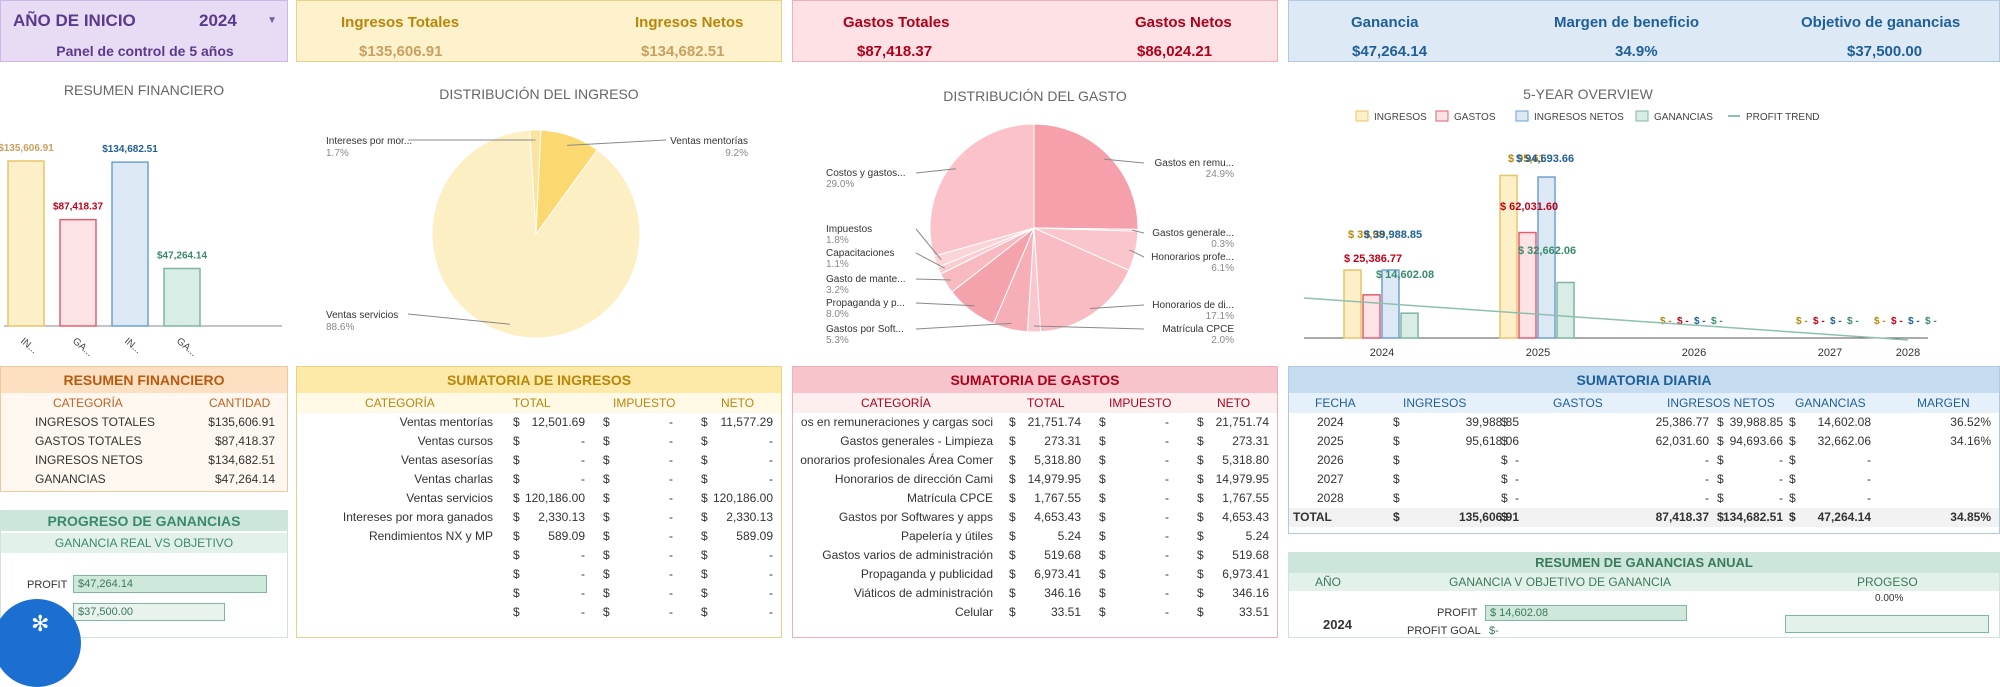 The image size is (2000, 687). What do you see at coordinates (749, 517) in the screenshot?
I see `ingresos-row-n: 2,330.13` at bounding box center [749, 517].